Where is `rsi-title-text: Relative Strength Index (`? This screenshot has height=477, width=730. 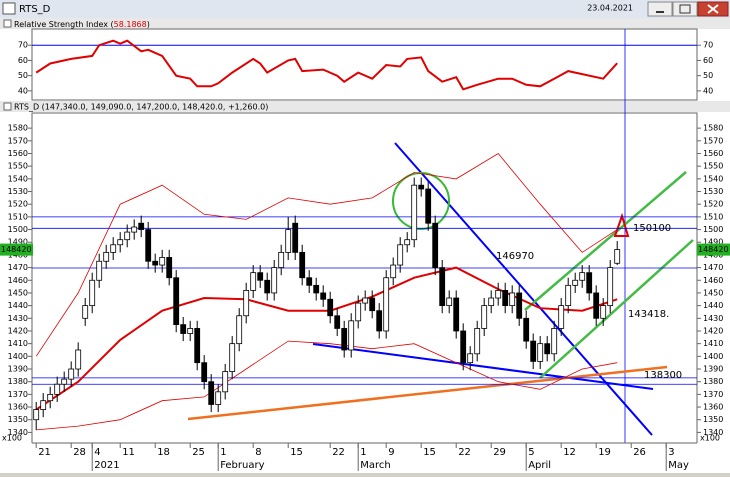
rsi-title-text: Relative Strength Index ( is located at coordinates (64, 24).